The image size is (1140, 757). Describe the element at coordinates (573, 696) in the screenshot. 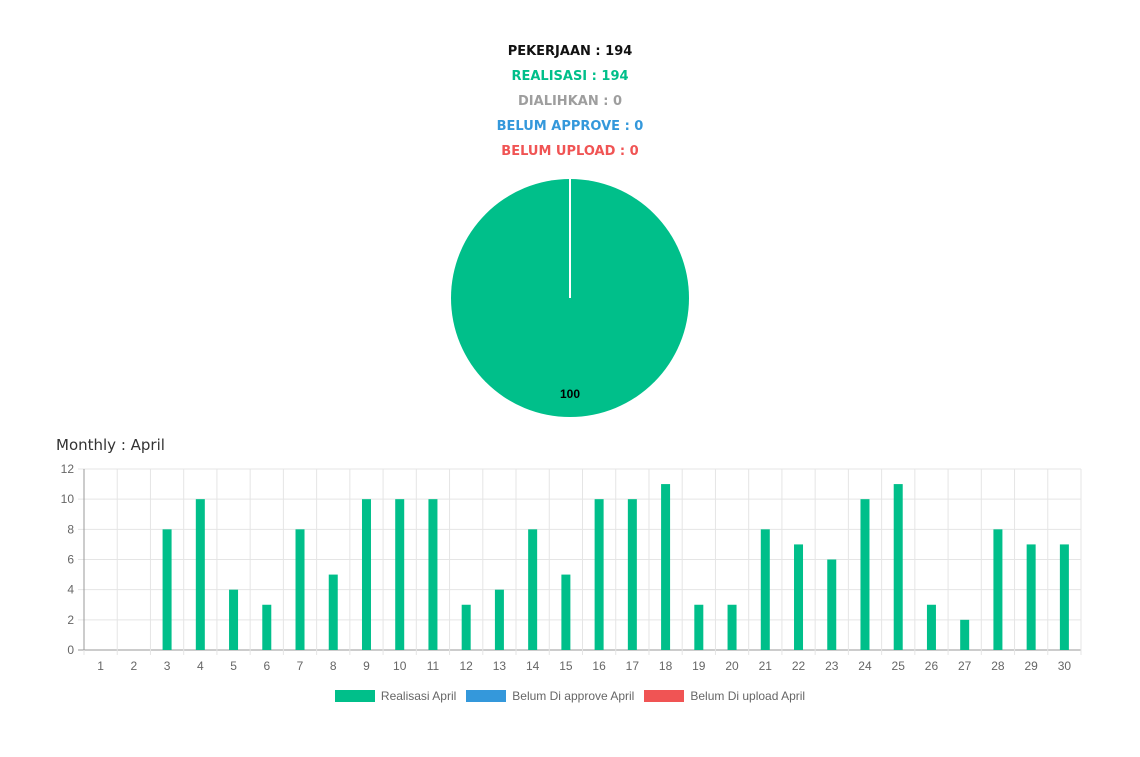

I see `legend-label: Belum Di approve April` at that location.